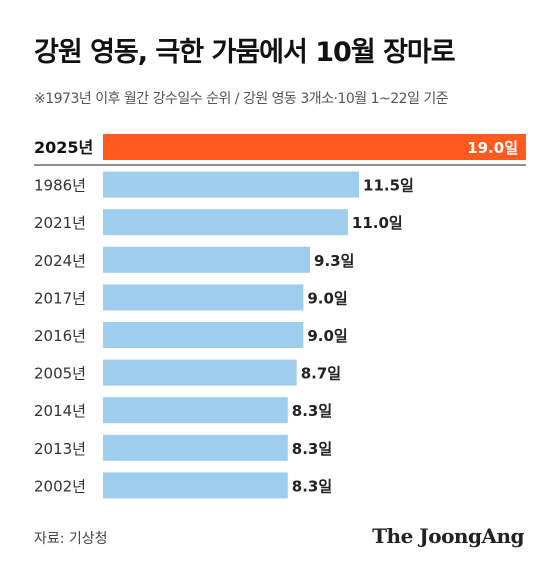 The image size is (560, 568). What do you see at coordinates (60, 486) in the screenshot?
I see `category-label: 2002년` at bounding box center [60, 486].